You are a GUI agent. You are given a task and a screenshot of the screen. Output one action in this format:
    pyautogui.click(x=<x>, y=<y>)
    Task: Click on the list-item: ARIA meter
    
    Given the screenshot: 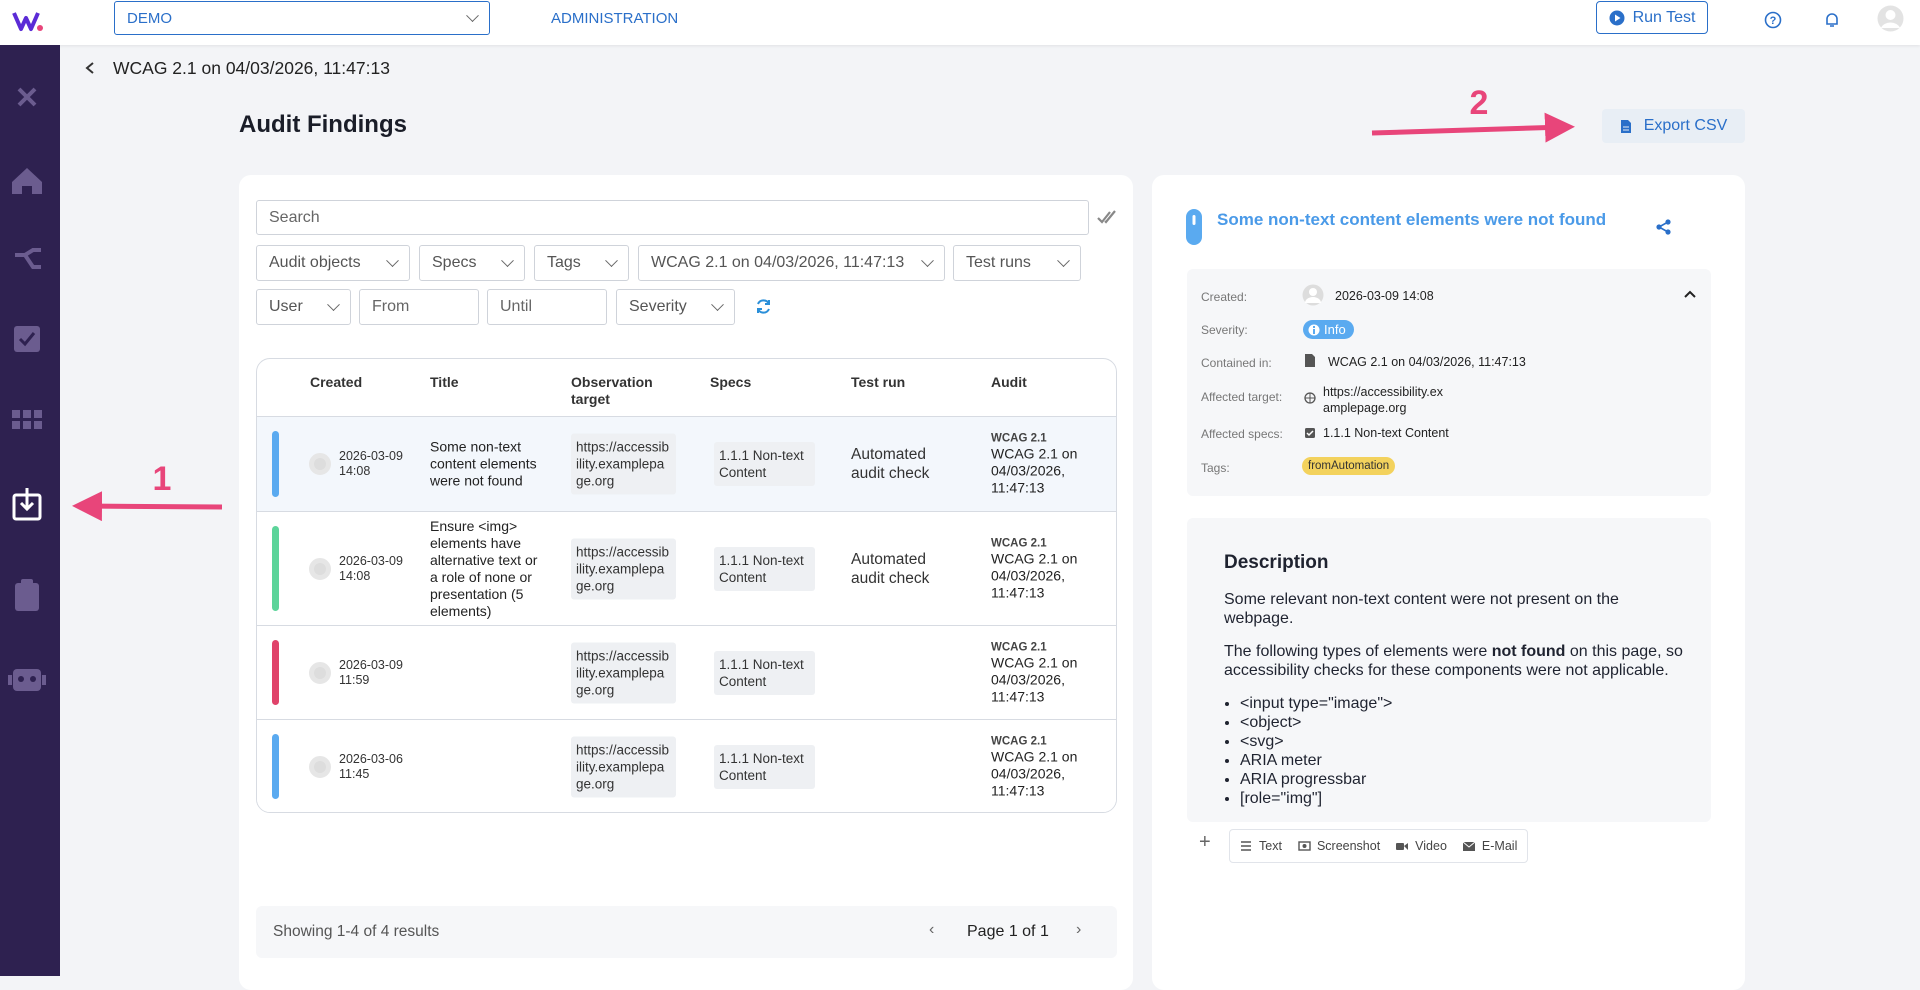 What is the action you would take?
    pyautogui.click(x=1462, y=760)
    